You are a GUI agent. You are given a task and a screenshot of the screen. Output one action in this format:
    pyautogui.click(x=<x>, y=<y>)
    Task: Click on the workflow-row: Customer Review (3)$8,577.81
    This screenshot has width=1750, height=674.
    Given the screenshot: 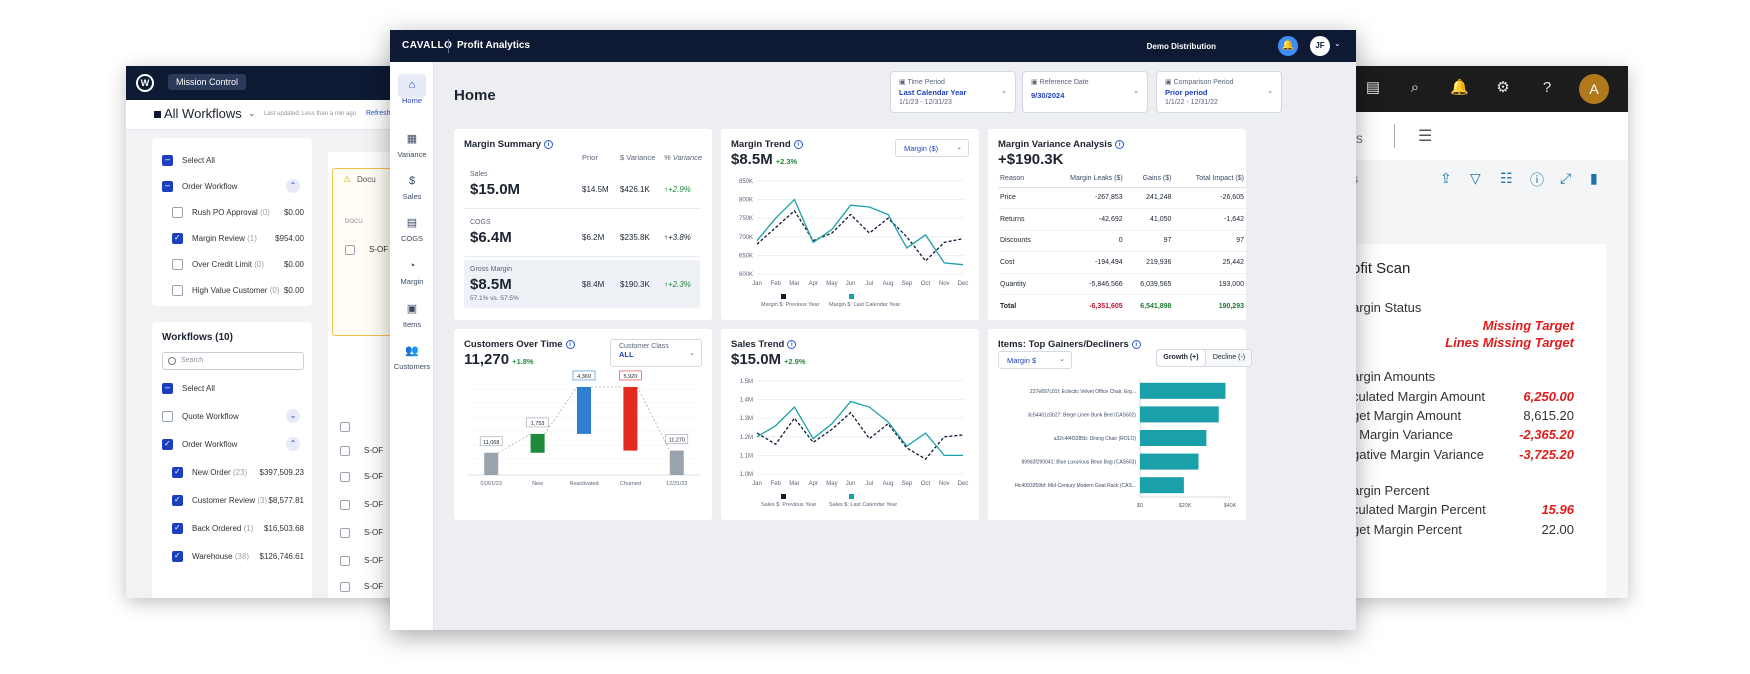 What is the action you would take?
    pyautogui.click(x=238, y=501)
    